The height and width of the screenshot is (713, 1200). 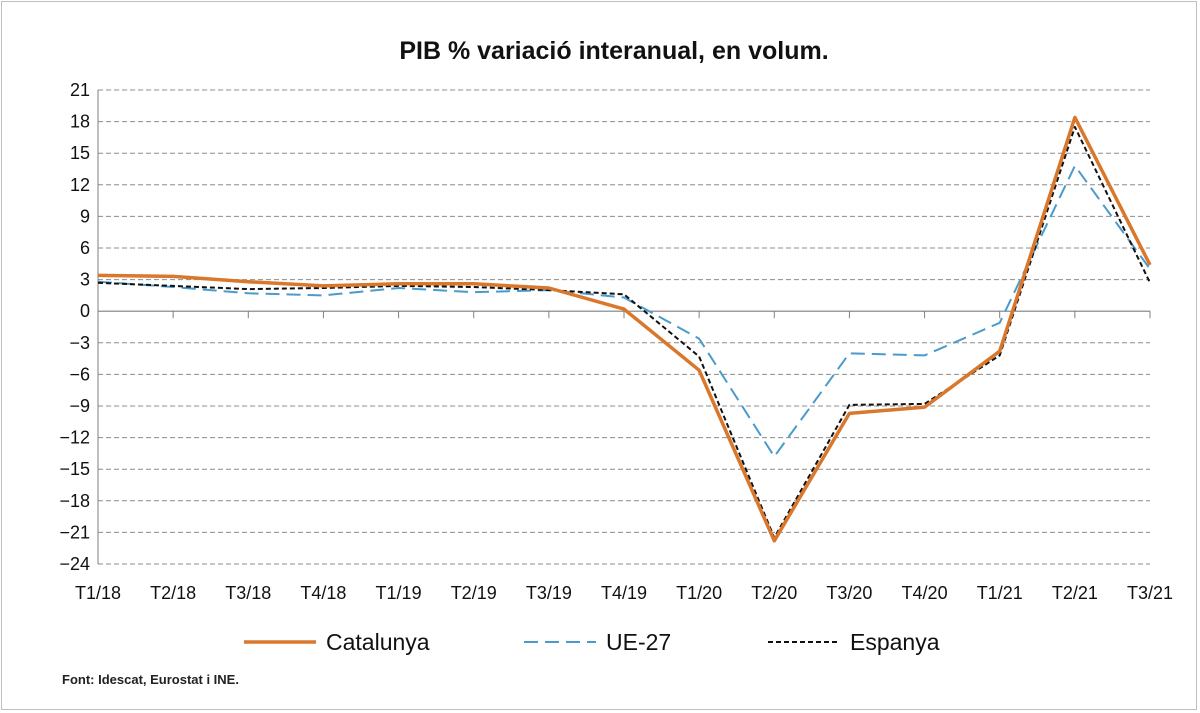 What do you see at coordinates (79, 406) in the screenshot?
I see `y-tick-label: −9` at bounding box center [79, 406].